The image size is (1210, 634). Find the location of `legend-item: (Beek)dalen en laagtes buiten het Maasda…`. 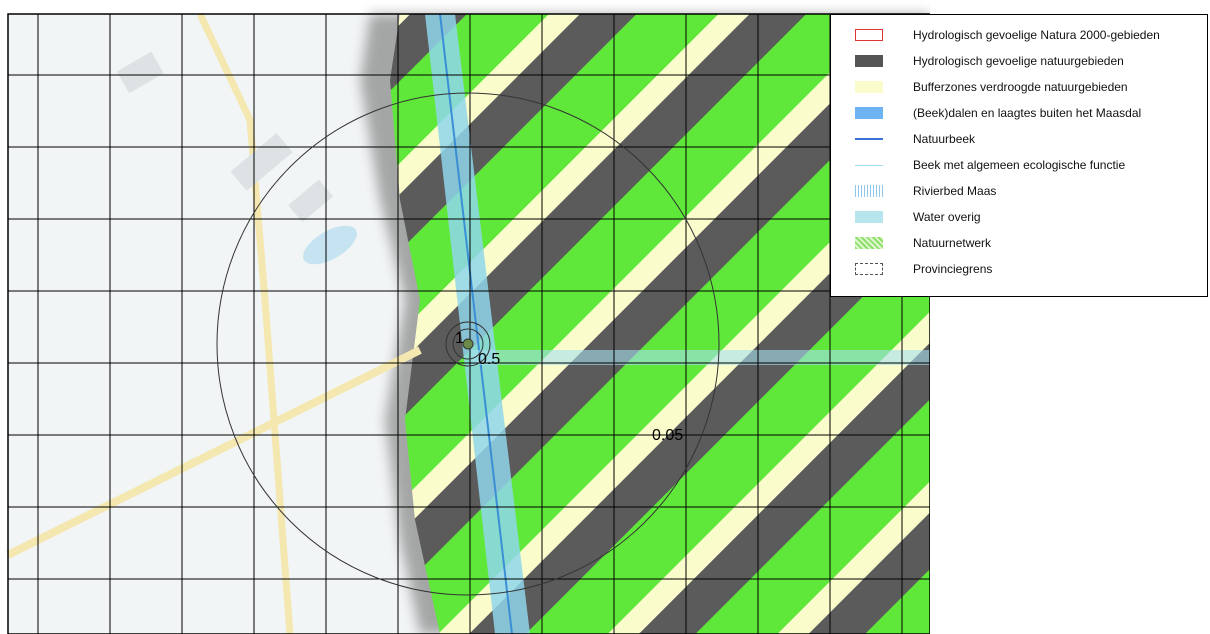

legend-item: (Beek)dalen en laagtes buiten het Maasda… is located at coordinates (986, 113).